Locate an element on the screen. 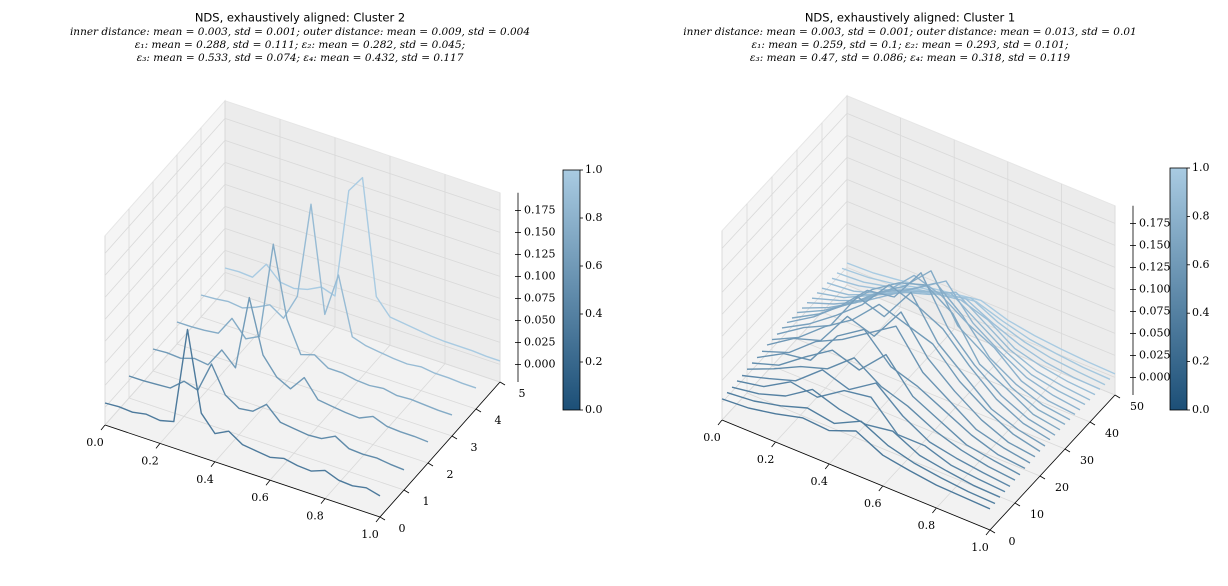 This screenshot has width=1228, height=586. colorbar-tick-label: 0.6 is located at coordinates (594, 265).